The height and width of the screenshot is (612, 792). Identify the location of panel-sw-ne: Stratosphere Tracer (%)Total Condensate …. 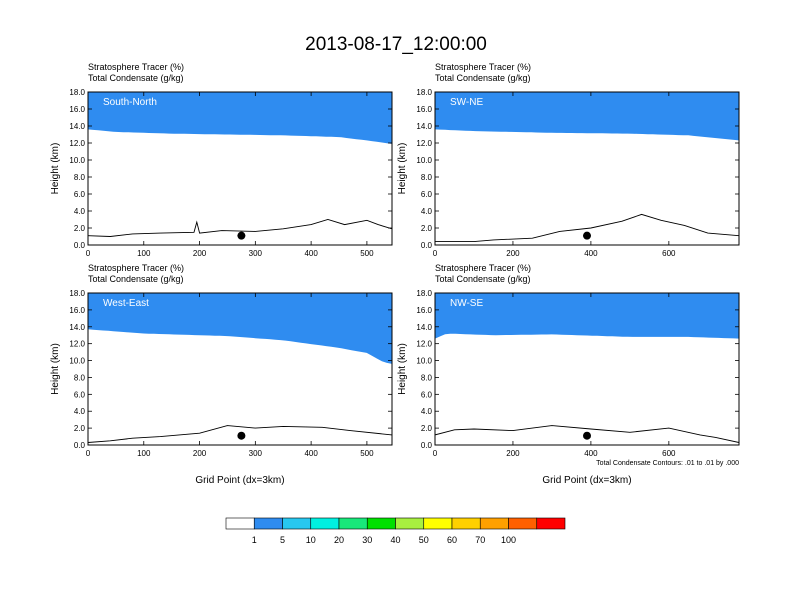
(568, 160).